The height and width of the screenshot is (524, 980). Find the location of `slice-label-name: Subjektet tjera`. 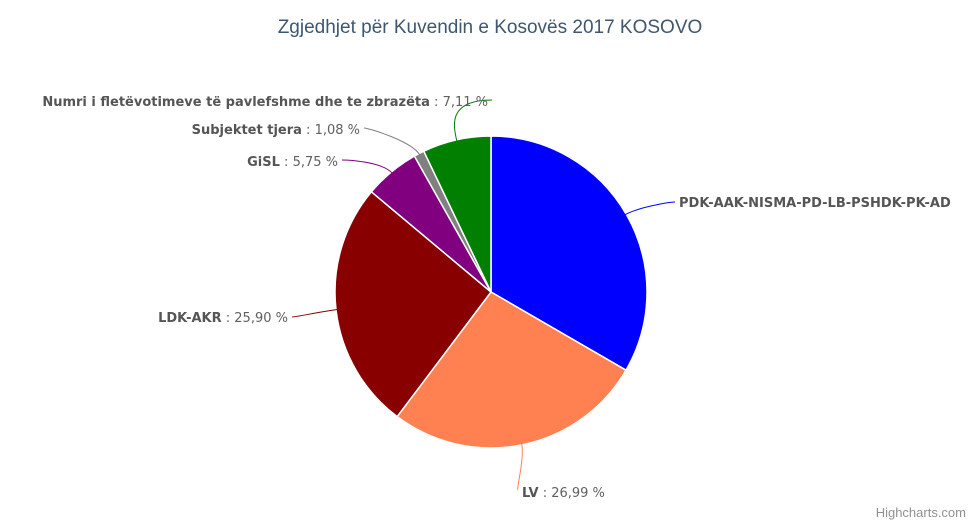

slice-label-name: Subjektet tjera is located at coordinates (247, 130).